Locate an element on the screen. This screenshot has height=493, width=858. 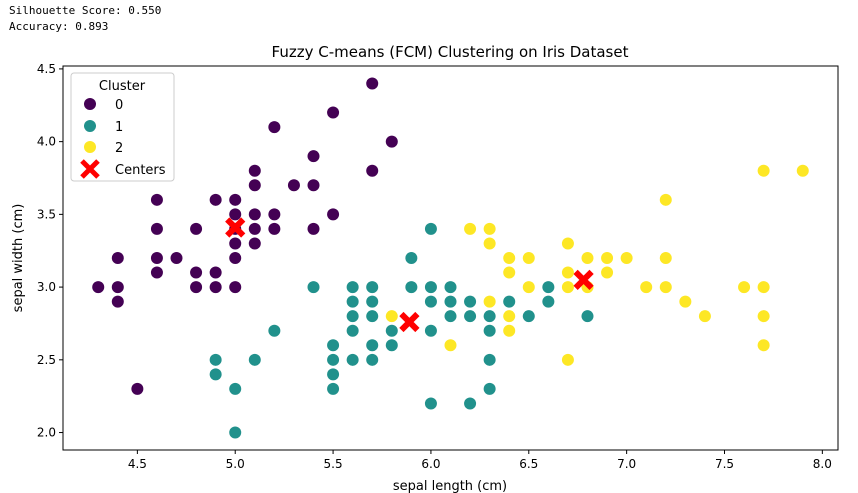
accuracy-text: Accuracy: 0.893 is located at coordinates (59, 26).